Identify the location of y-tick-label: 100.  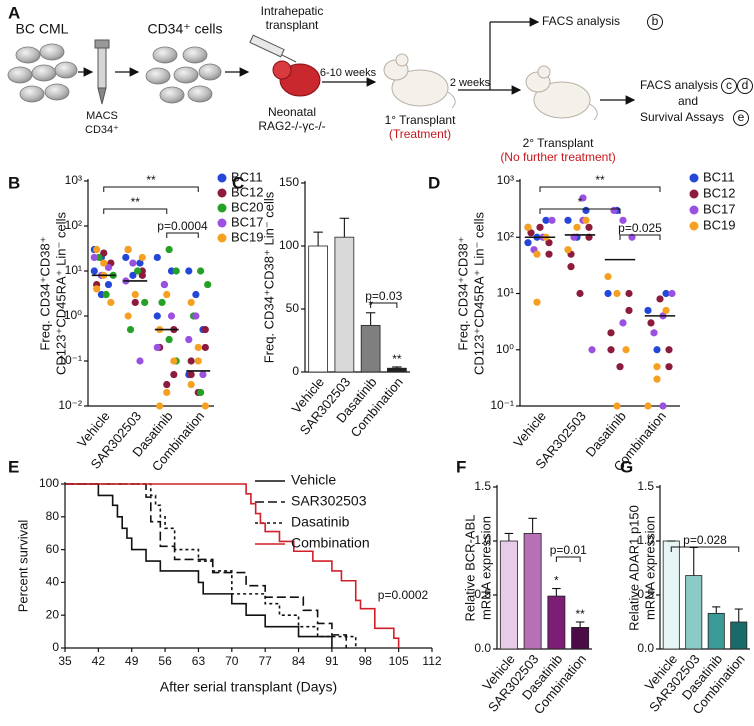
(289, 245).